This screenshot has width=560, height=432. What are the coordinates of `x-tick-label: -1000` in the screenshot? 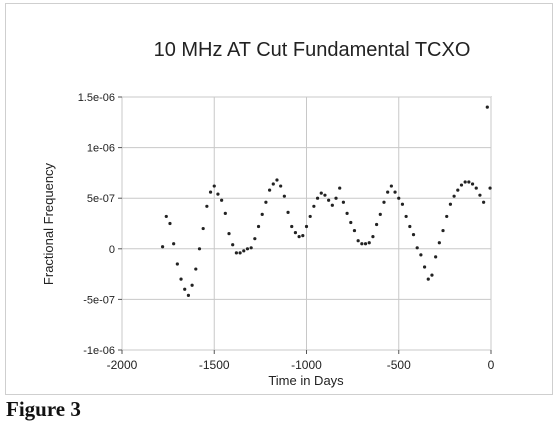 It's located at (306, 365).